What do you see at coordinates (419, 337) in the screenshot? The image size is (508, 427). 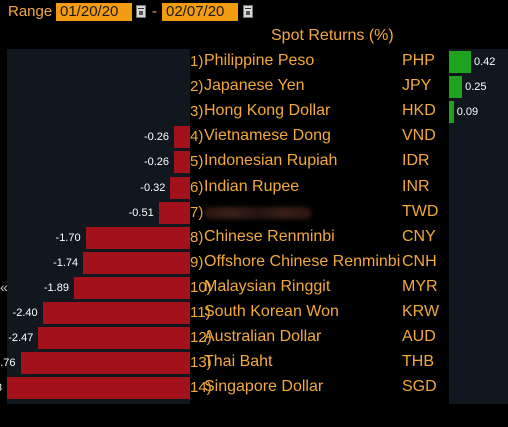 I see `currency-code: AUD` at bounding box center [419, 337].